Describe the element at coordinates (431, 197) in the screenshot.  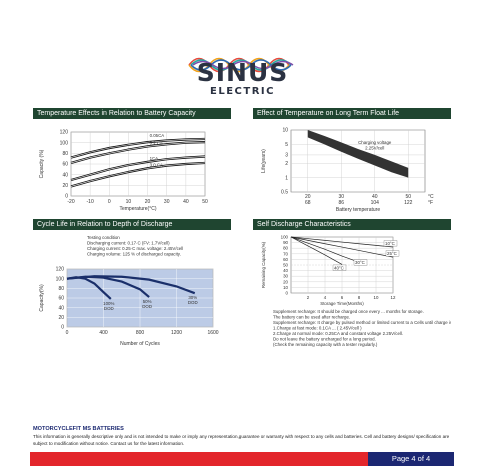
I see `unit-c: °C` at that location.